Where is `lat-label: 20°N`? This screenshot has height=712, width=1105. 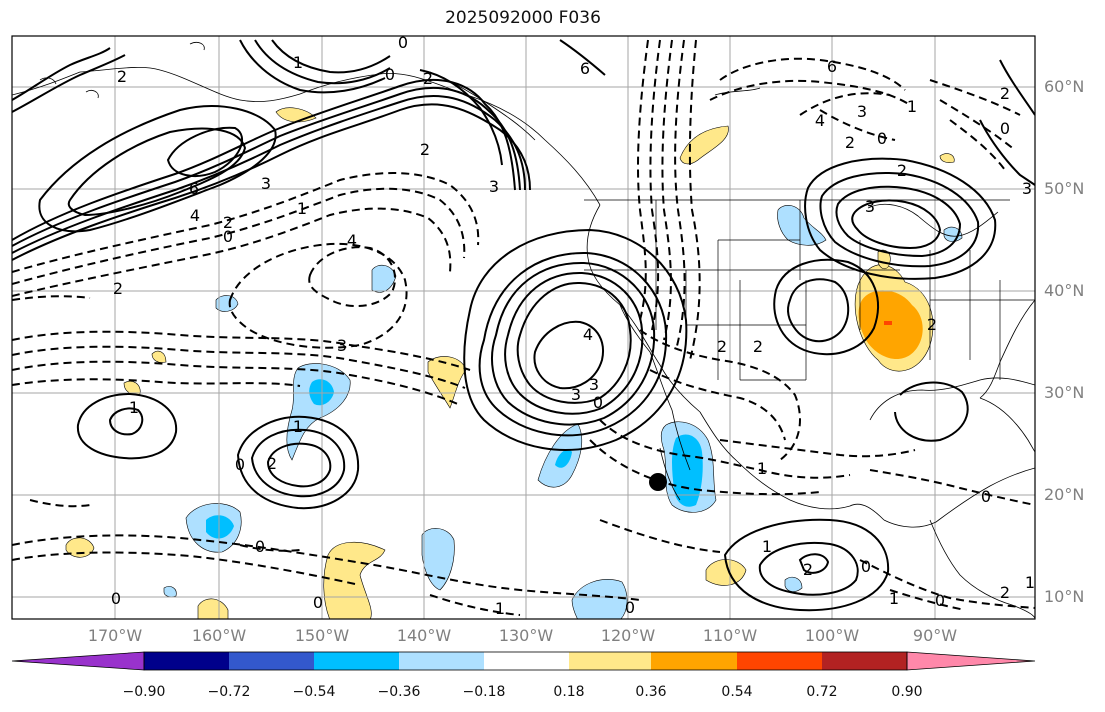
lat-label: 20°N is located at coordinates (1064, 494).